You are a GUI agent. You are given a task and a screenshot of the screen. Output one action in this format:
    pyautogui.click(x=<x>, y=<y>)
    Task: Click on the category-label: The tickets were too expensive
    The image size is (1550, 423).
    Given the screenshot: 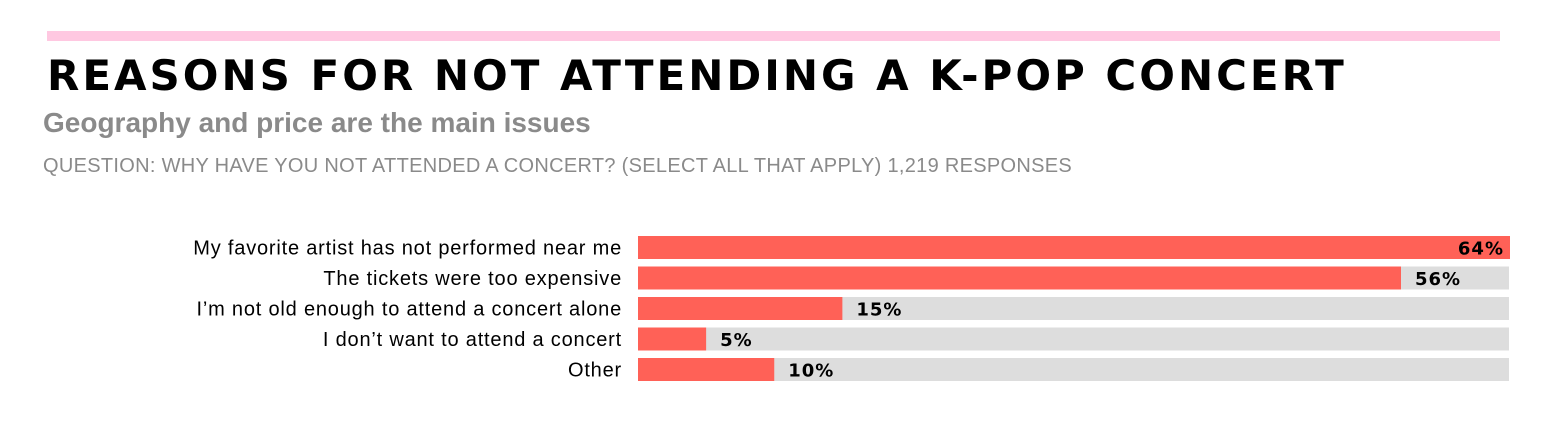 What is the action you would take?
    pyautogui.click(x=472, y=279)
    